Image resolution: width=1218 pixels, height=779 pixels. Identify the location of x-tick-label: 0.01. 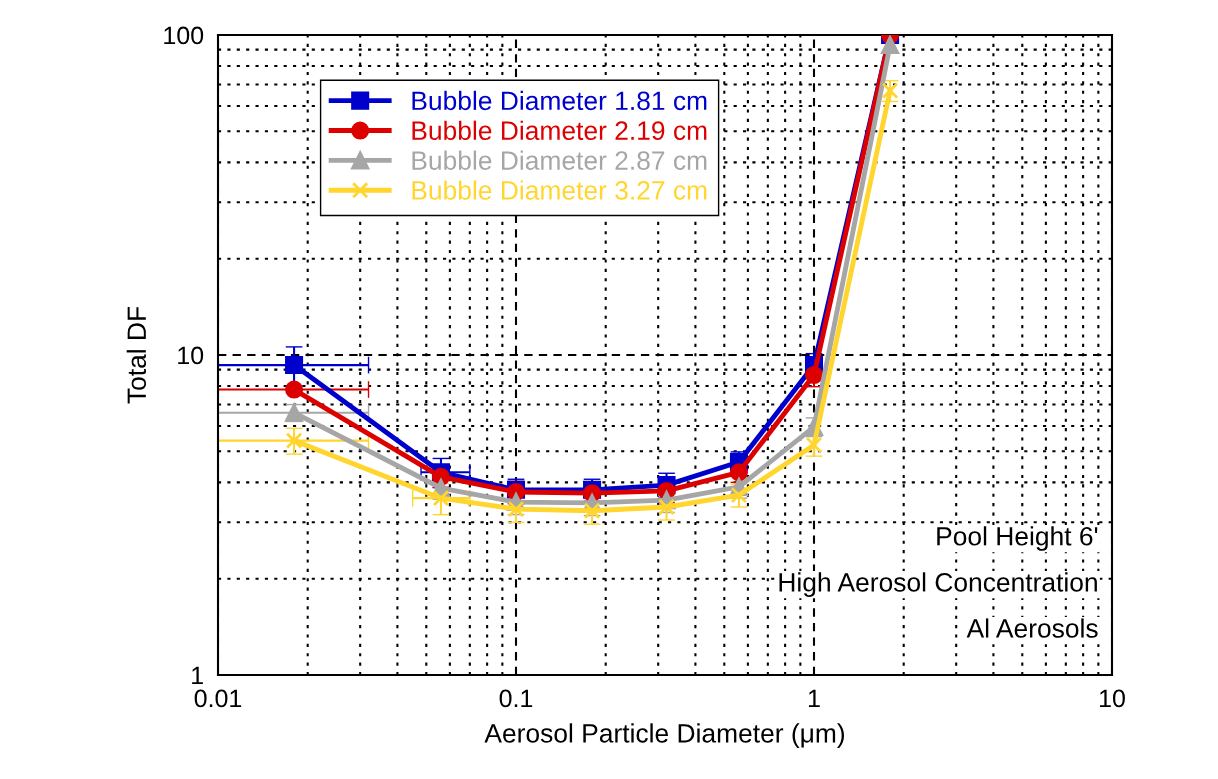
(218, 698).